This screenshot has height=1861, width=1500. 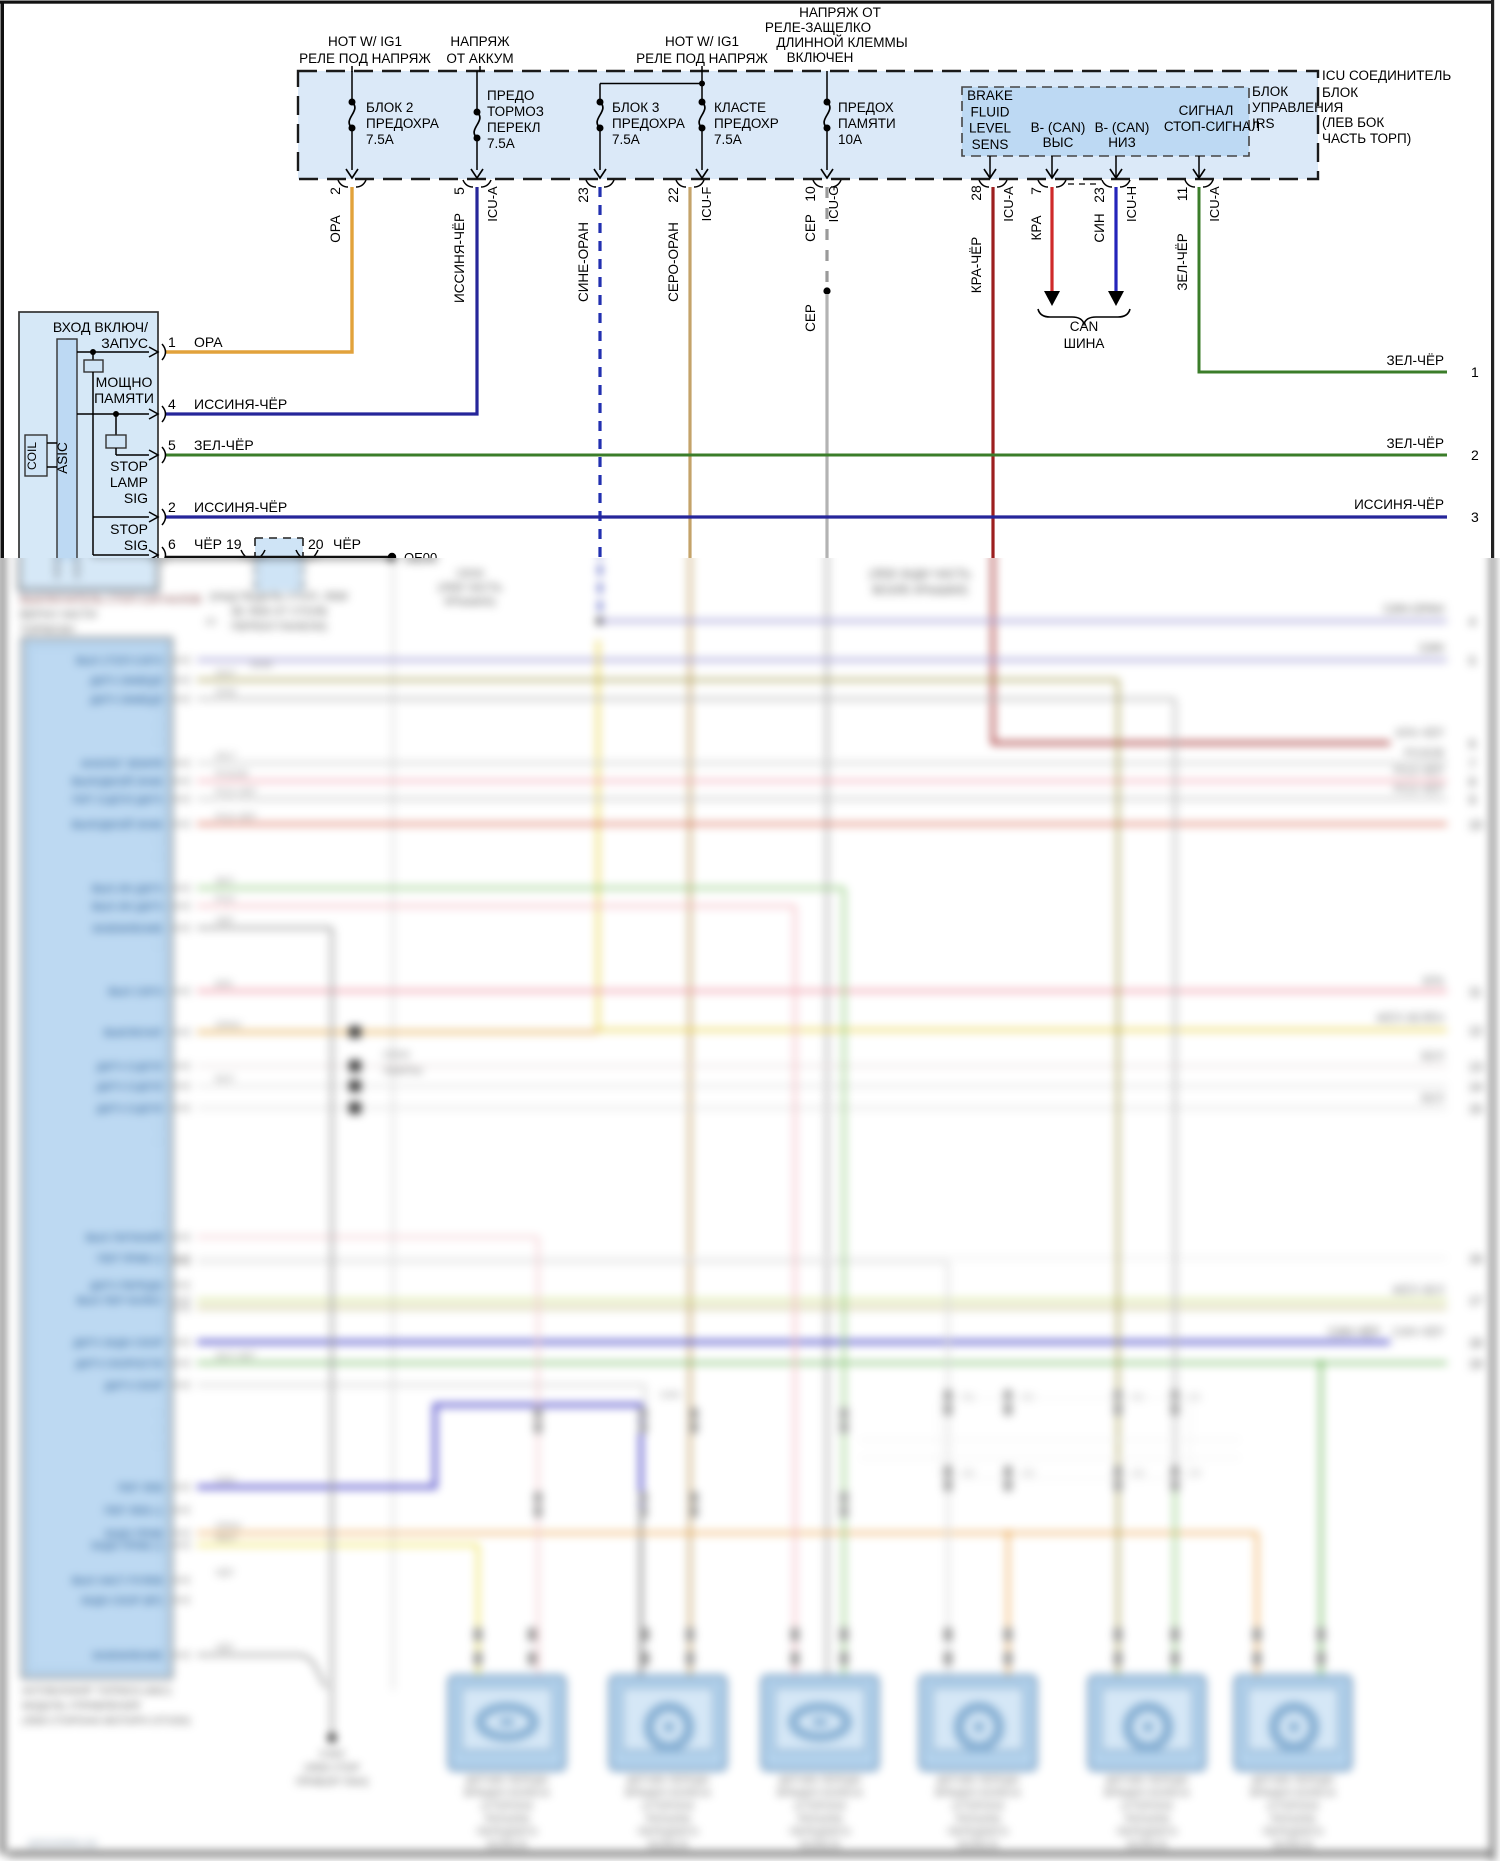 I want to click on svg-text: ДАТЧ СКОР, so click(x=134, y=1386).